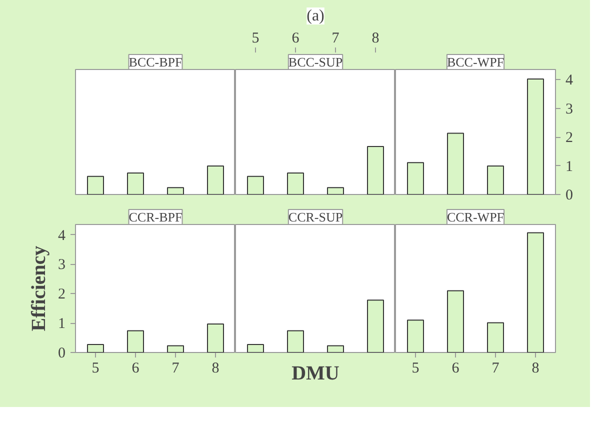  I want to click on chart-title: CCR-SUP, so click(315, 217).